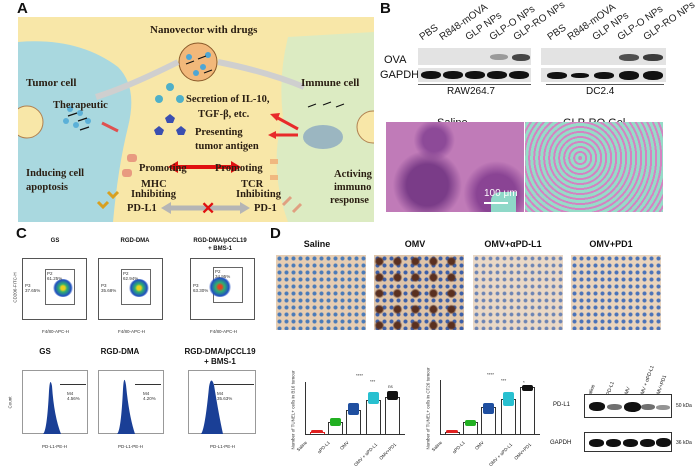 Image resolution: width=697 pixels, height=470 pixels. I want to click on ihc-title-omv: OMV, so click(415, 244).